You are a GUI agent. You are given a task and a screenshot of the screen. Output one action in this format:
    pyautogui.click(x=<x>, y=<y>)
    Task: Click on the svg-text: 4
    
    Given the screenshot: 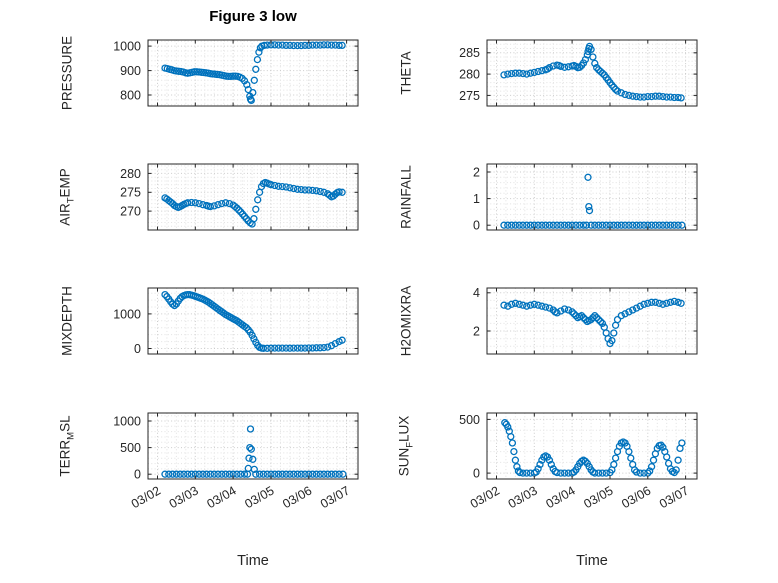 What is the action you would take?
    pyautogui.click(x=476, y=293)
    